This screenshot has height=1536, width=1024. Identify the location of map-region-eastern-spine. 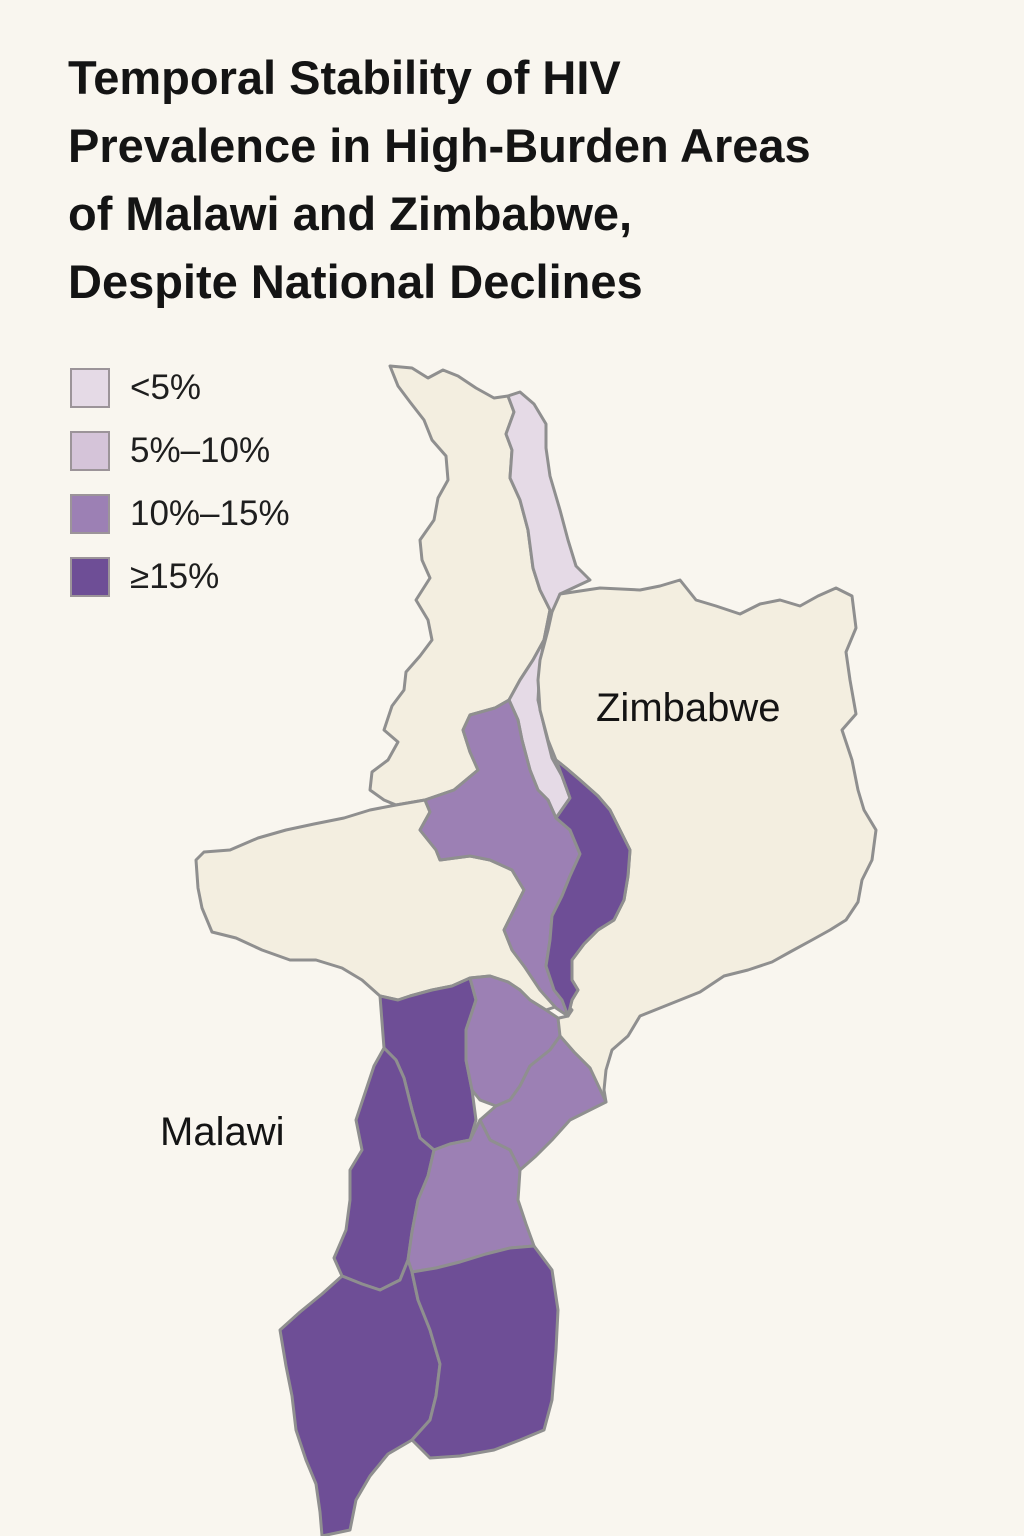
(588, 888).